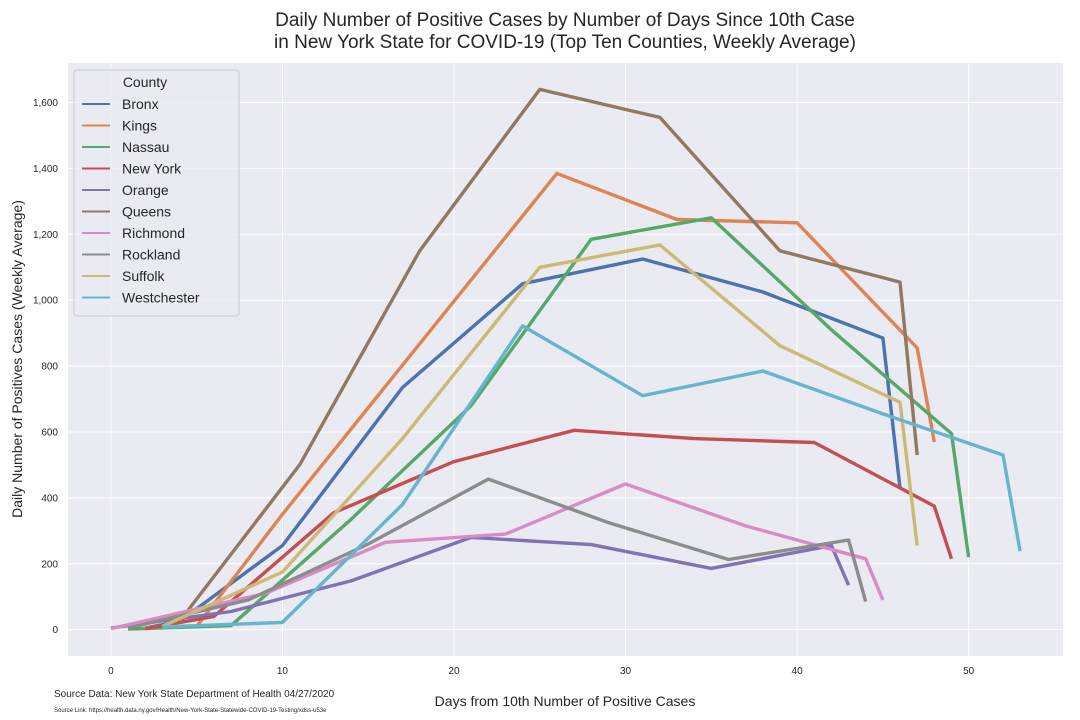  I want to click on legend-label-suffolk: Suffolk, so click(144, 276).